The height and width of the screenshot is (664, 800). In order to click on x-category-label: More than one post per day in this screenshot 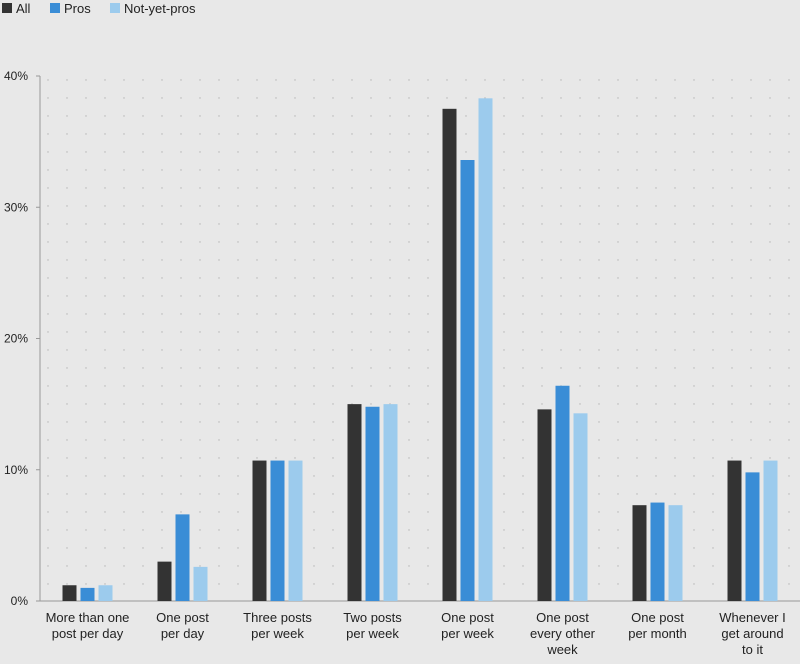, I will do `click(88, 625)`.